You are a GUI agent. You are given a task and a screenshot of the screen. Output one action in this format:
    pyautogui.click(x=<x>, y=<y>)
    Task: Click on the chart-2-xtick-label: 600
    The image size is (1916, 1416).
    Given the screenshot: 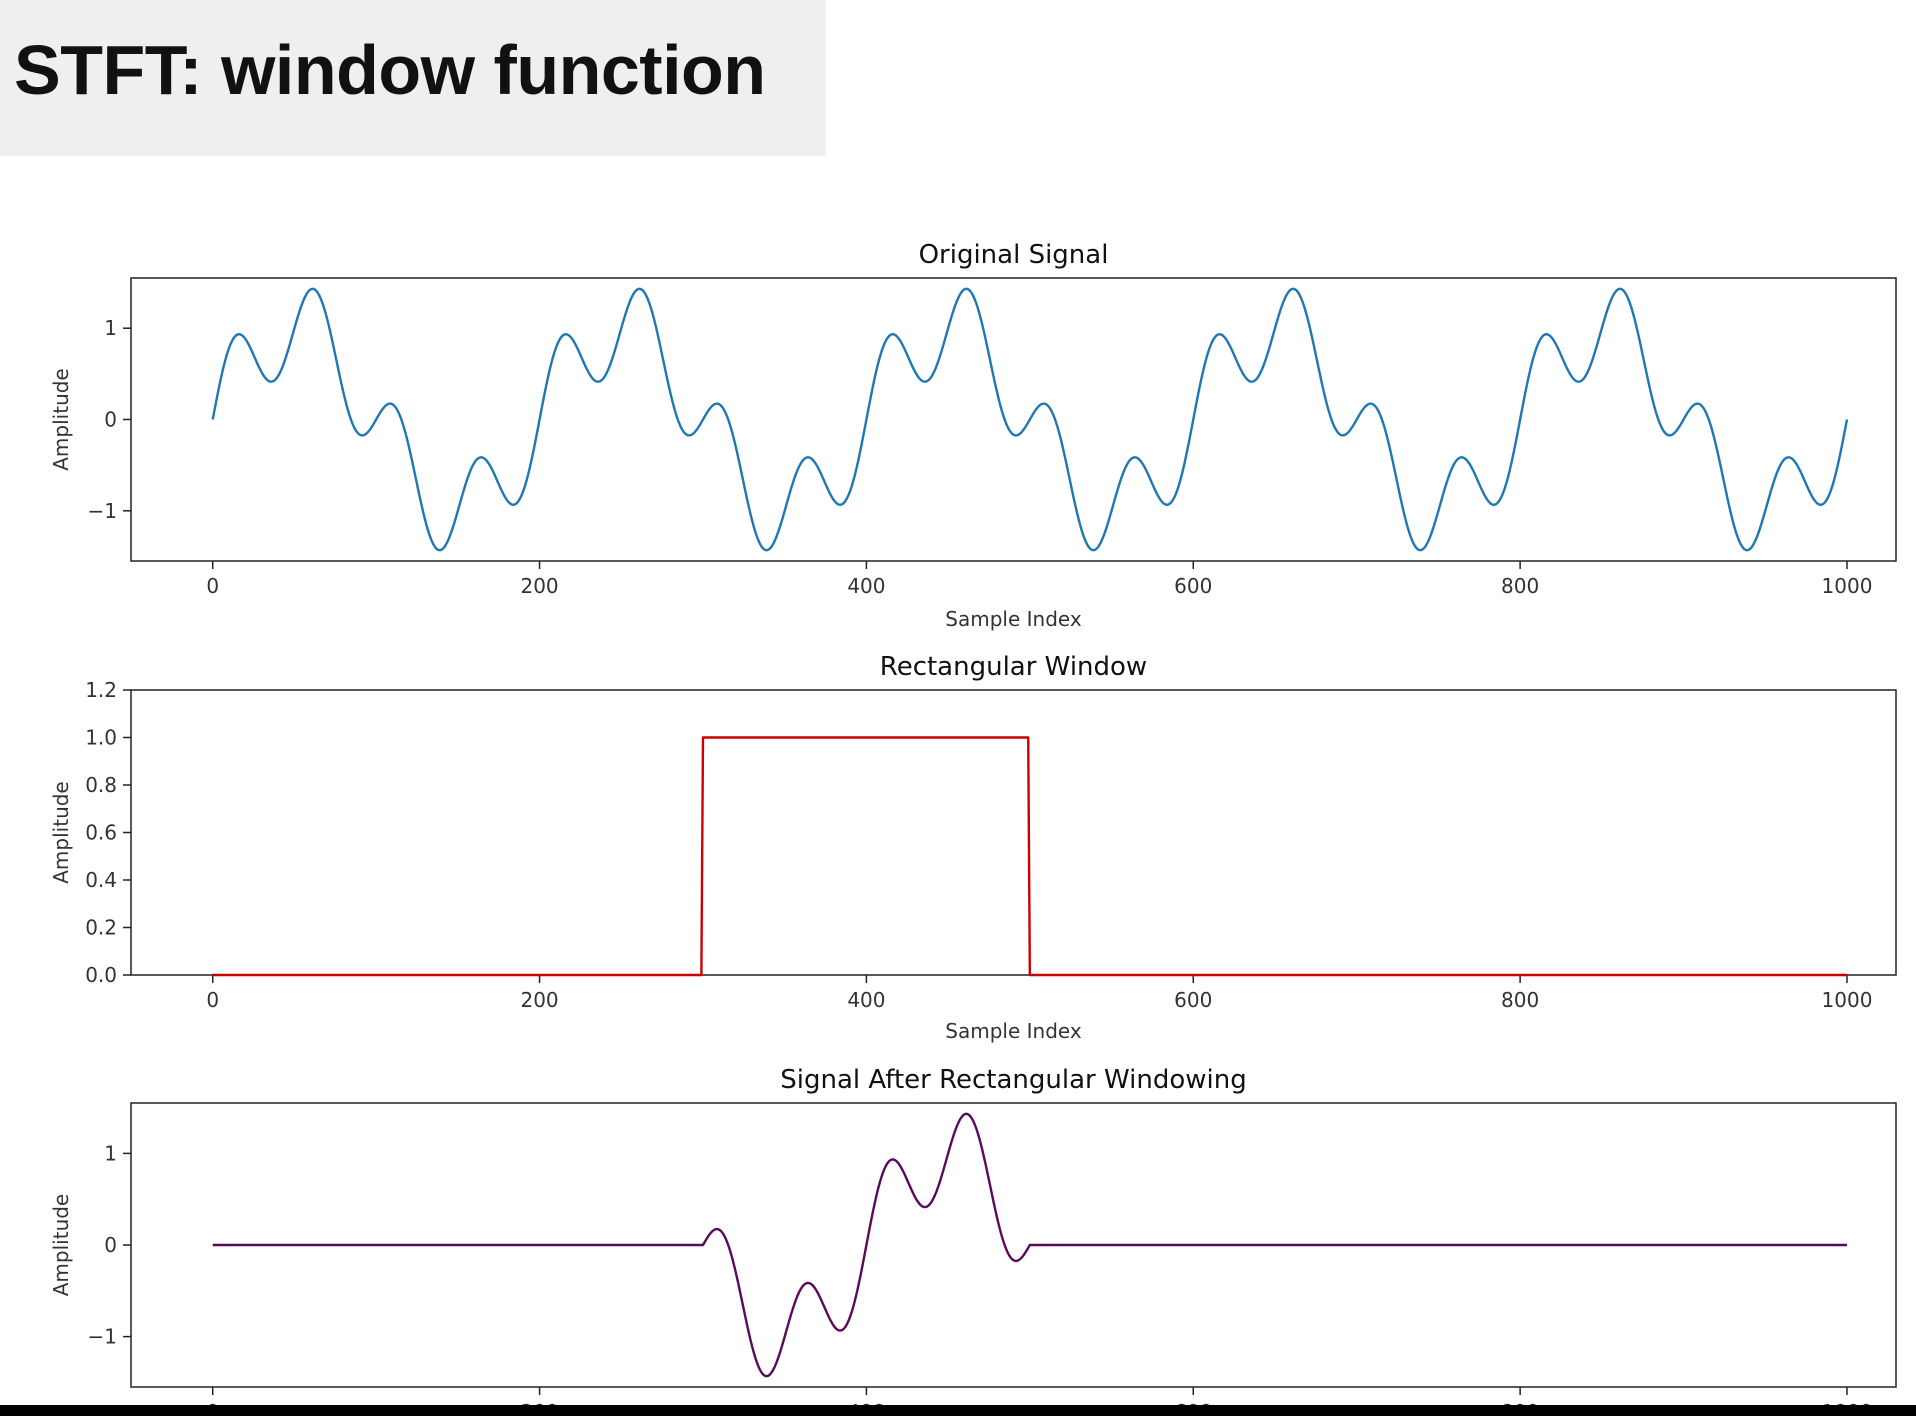 What is the action you would take?
    pyautogui.click(x=1193, y=1000)
    